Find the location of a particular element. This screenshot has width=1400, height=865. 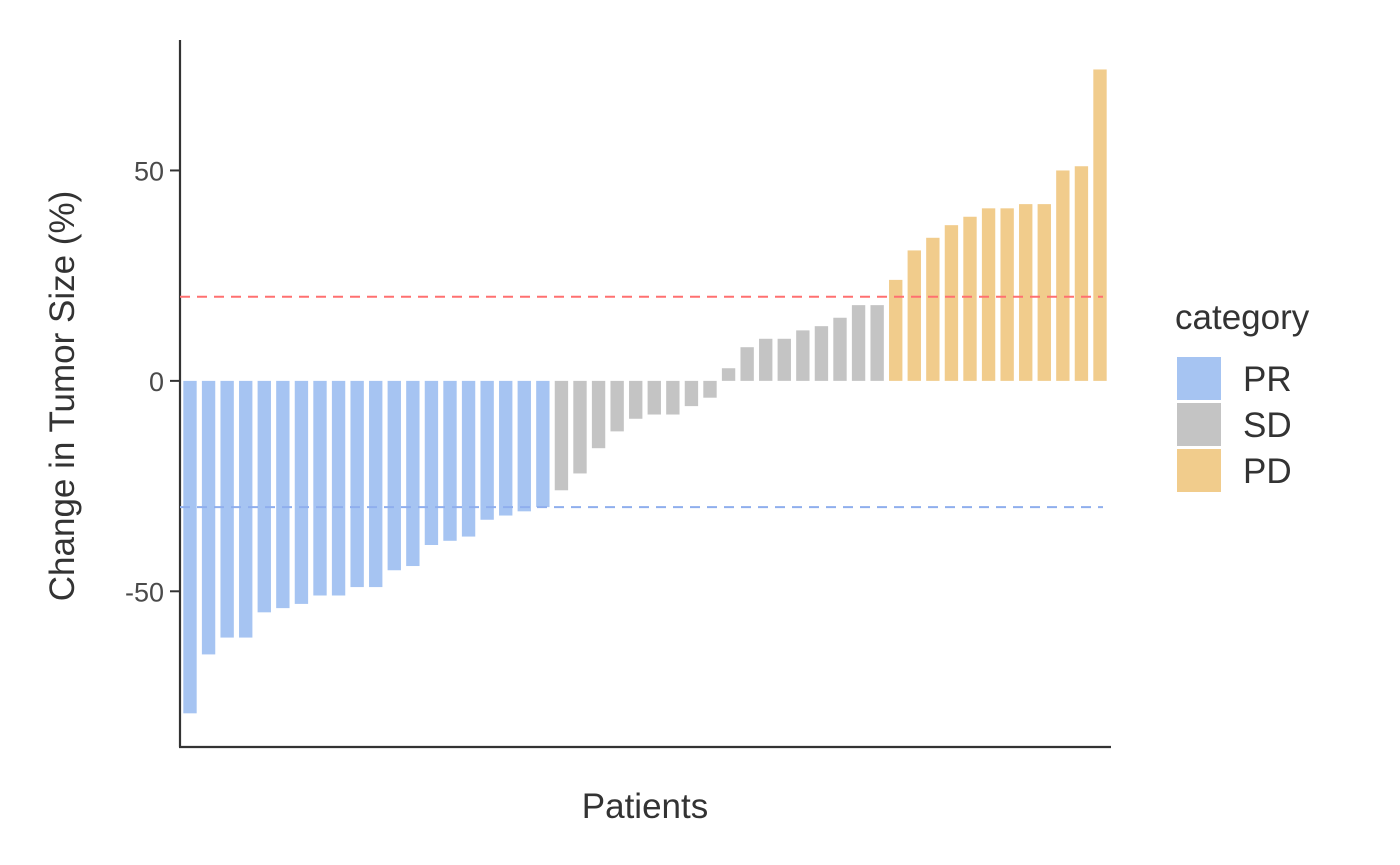

y-tick-label: 50 is located at coordinates (149, 171).